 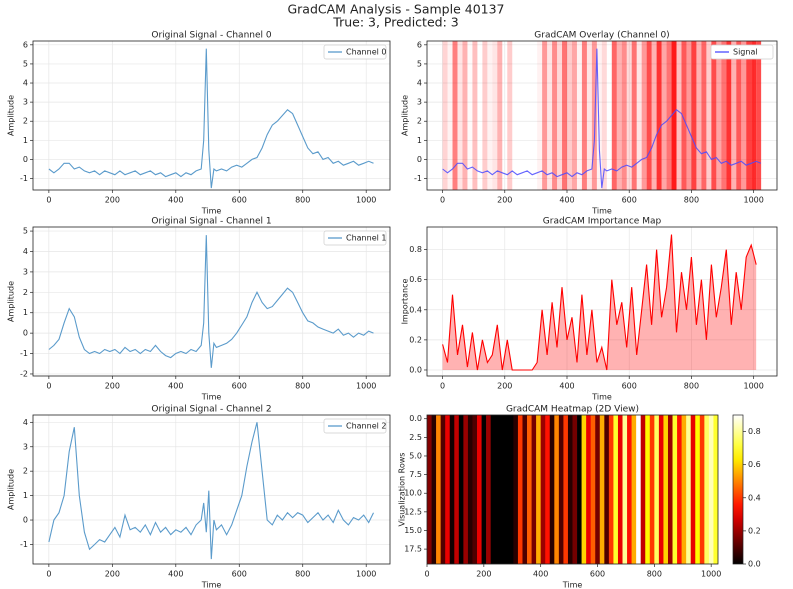 I want to click on series-line, so click(x=602, y=118).